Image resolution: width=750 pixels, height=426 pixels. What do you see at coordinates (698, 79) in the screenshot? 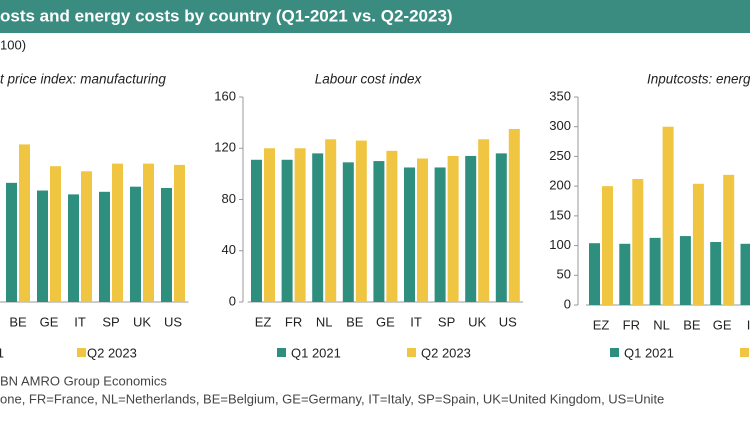
I see `chart-title: Inputcosts: energ` at bounding box center [698, 79].